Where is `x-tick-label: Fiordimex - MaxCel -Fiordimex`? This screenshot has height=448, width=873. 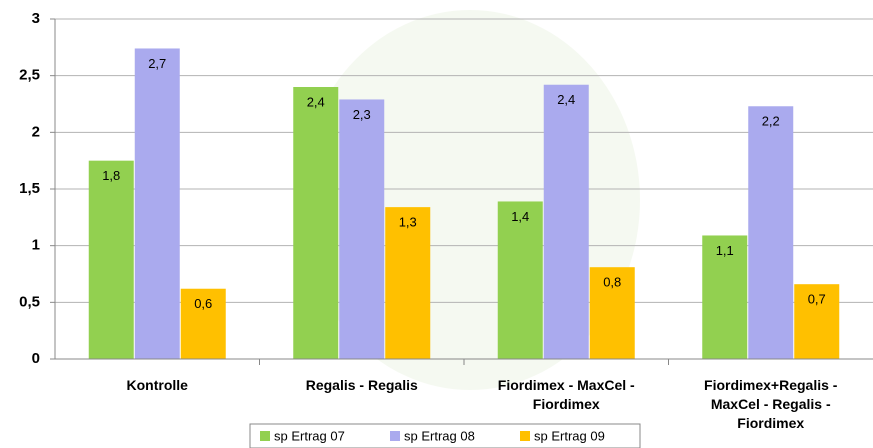 x-tick-label: Fiordimex - MaxCel -Fiordimex is located at coordinates (566, 394).